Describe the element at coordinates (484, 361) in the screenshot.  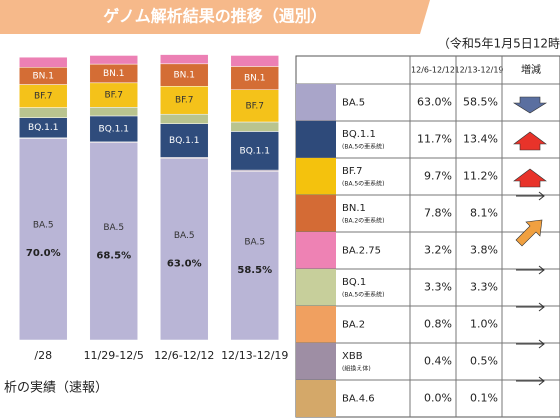
I see `cell-value: 0.5%` at that location.